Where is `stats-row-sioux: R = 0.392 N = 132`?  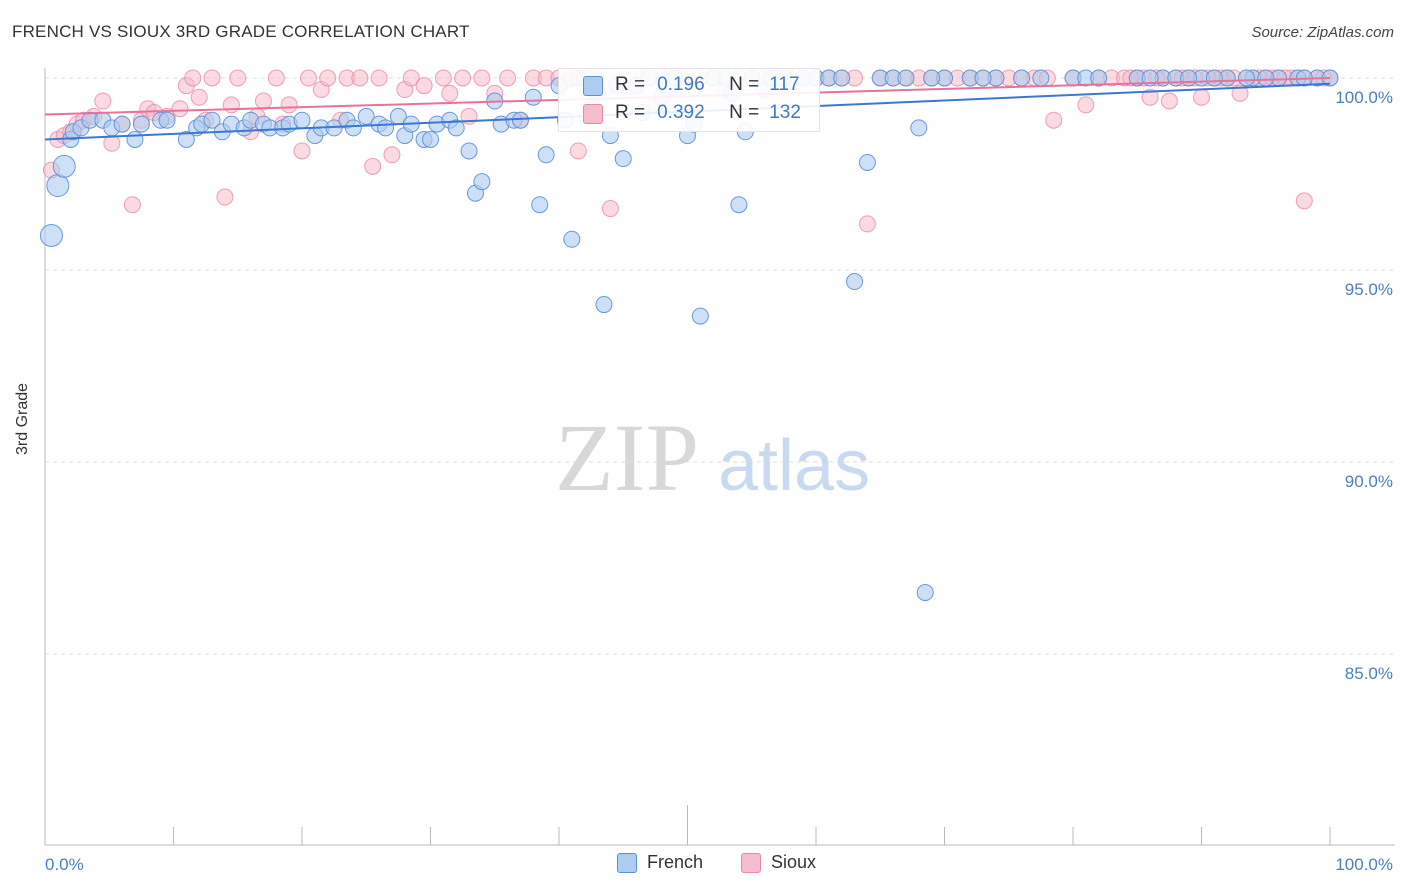 stats-row-sioux: R = 0.392 N = 132 is located at coordinates (692, 113).